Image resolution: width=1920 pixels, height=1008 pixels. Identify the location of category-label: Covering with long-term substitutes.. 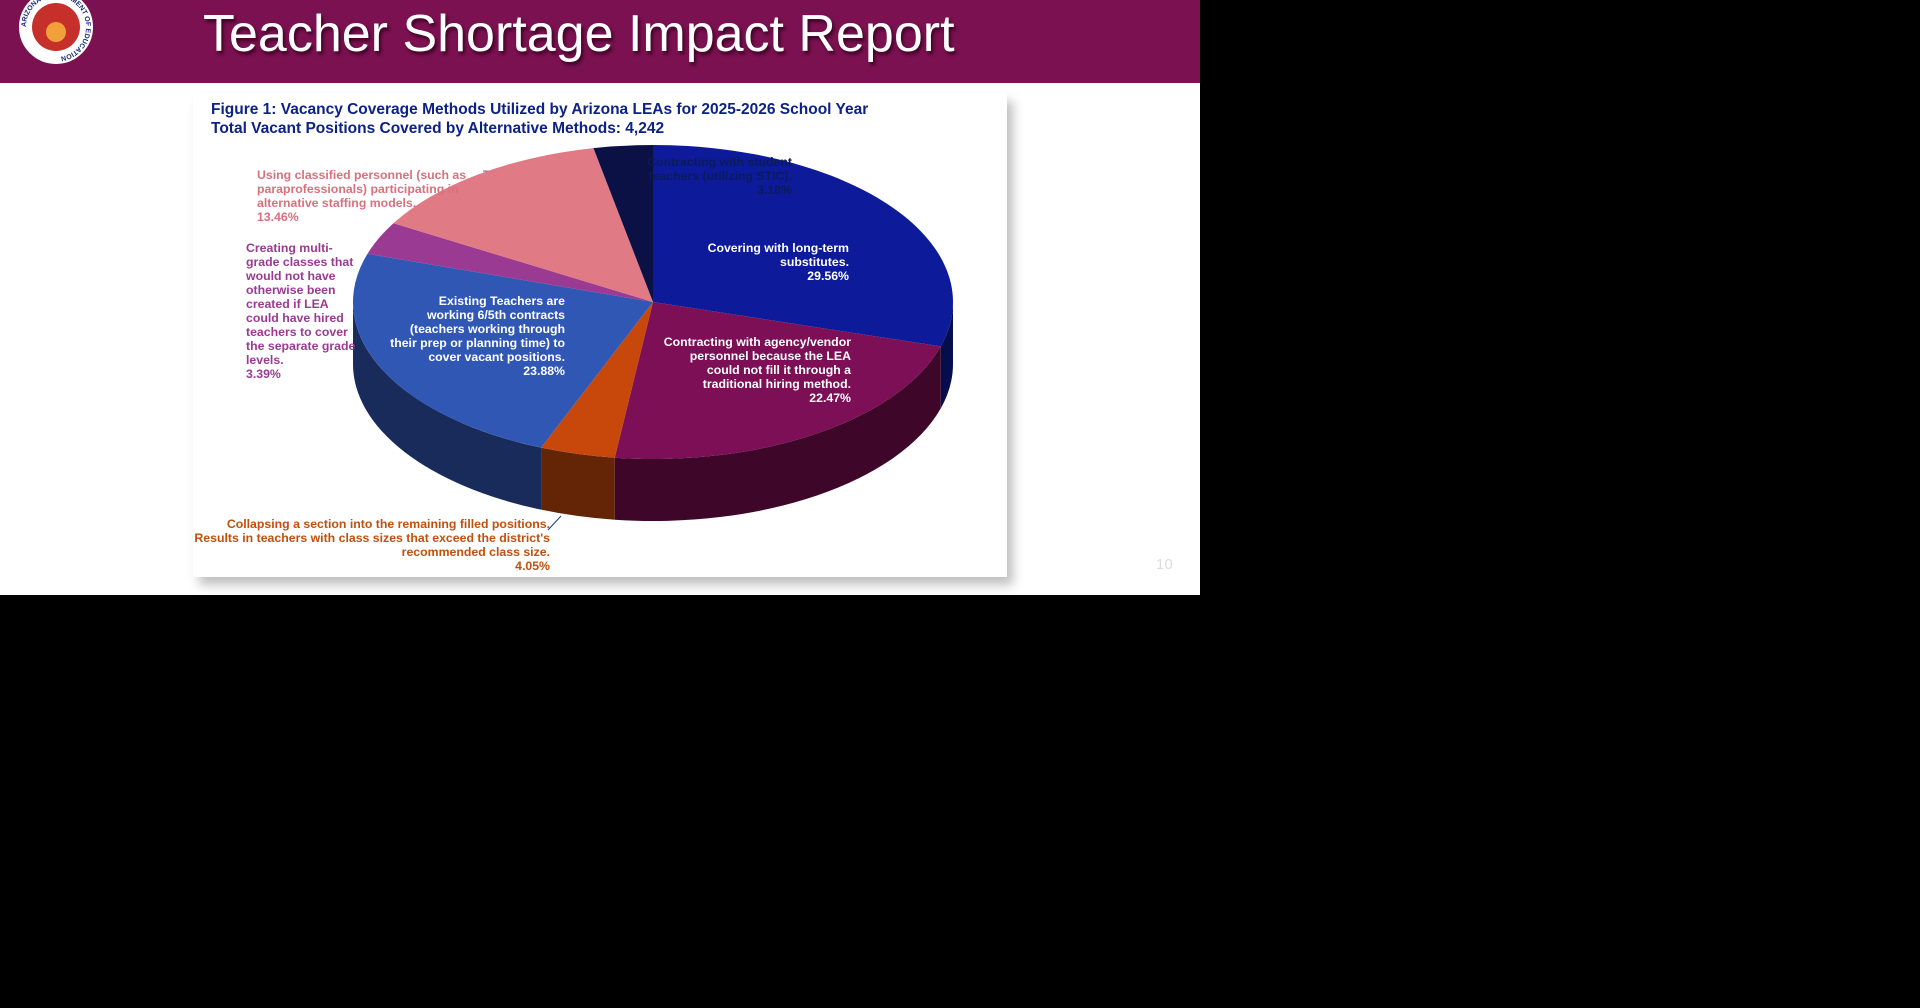
(778, 255).